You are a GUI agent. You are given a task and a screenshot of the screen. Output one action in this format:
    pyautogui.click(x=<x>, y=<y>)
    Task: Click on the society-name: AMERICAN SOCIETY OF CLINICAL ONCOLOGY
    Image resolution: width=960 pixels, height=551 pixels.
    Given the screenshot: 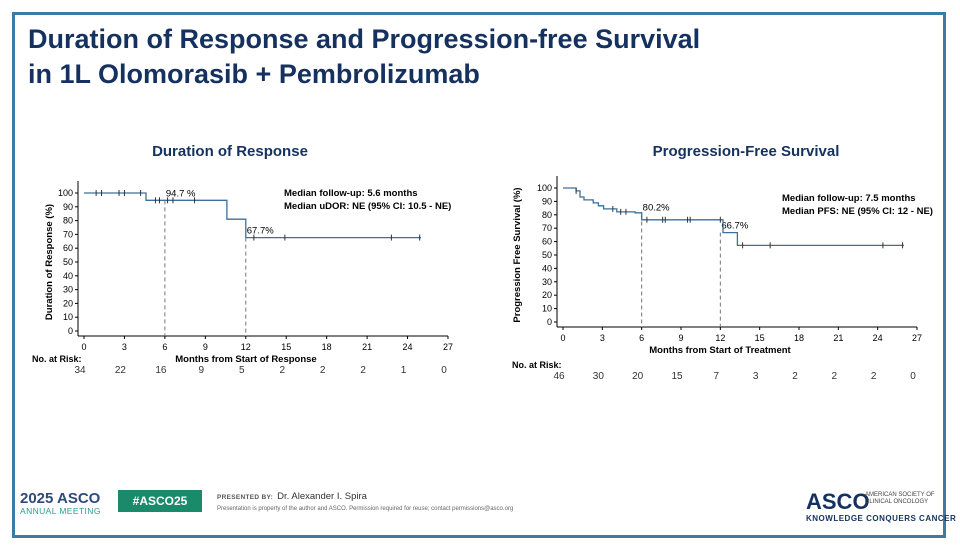 What is the action you would take?
    pyautogui.click(x=900, y=498)
    